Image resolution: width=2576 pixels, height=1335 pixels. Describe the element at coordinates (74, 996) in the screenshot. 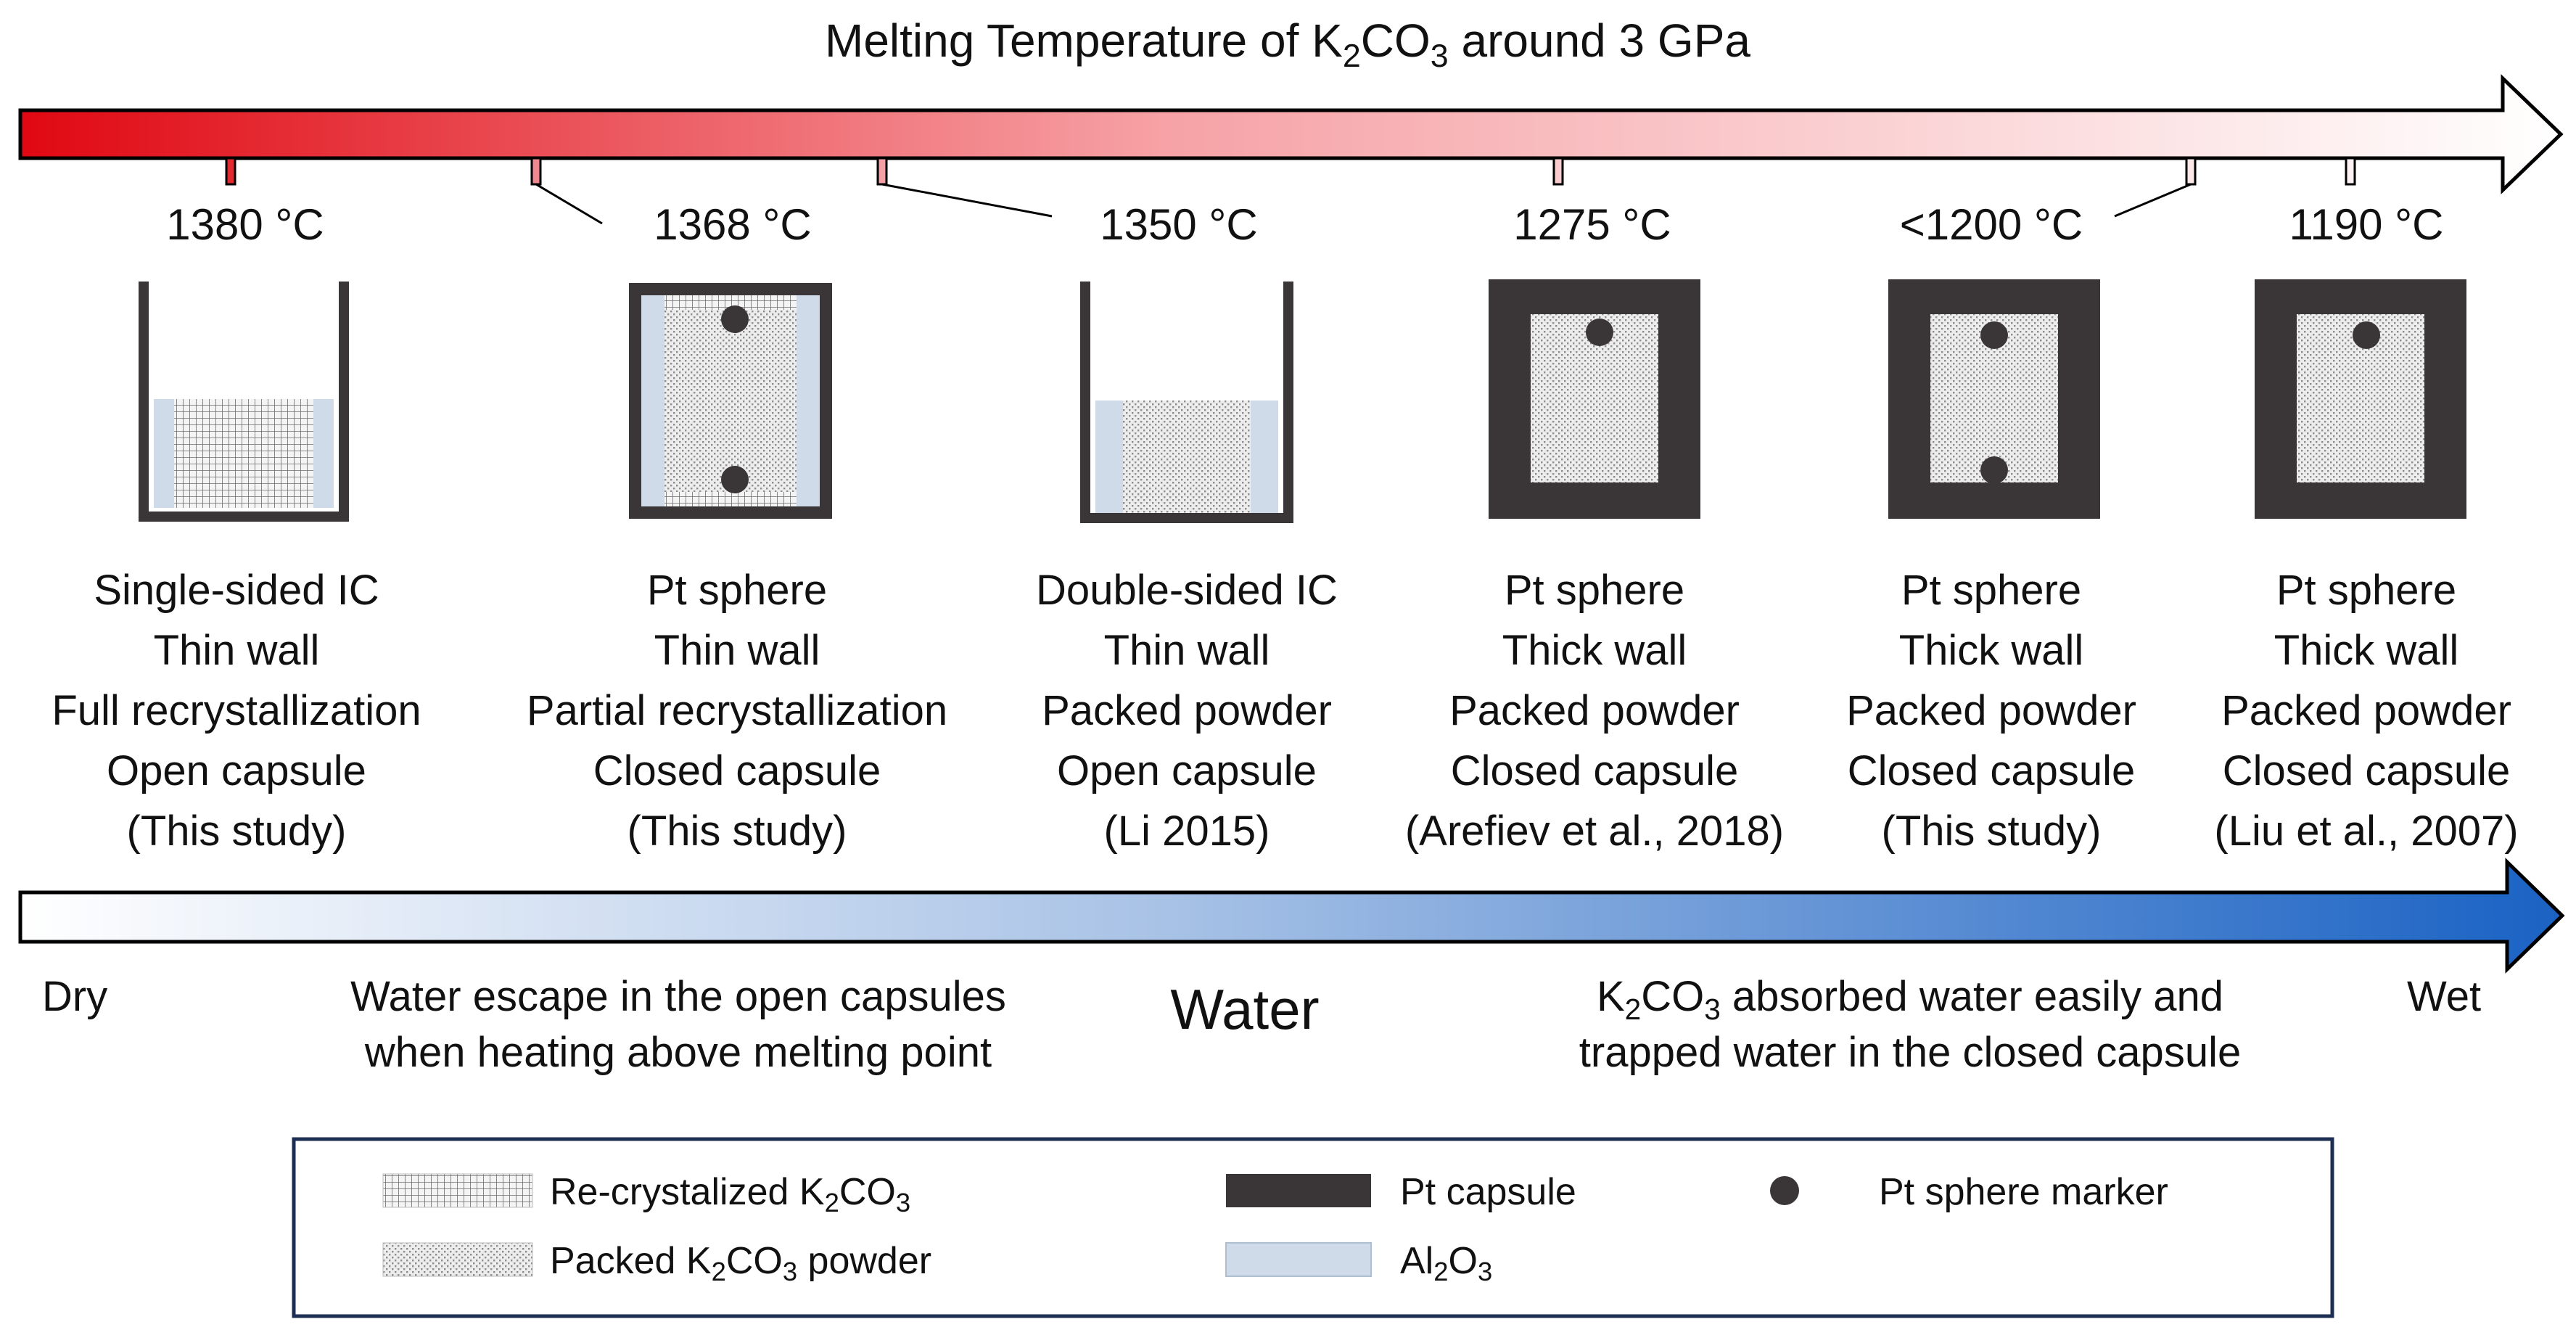

I see `dry-label: Dry` at that location.